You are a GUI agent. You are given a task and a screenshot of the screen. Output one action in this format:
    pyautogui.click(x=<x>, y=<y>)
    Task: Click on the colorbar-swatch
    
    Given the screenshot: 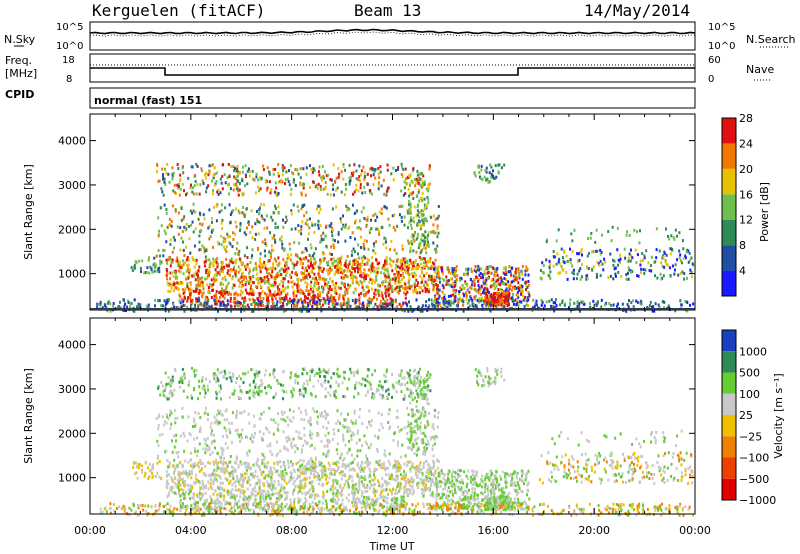 What is the action you would take?
    pyautogui.click(x=729, y=156)
    